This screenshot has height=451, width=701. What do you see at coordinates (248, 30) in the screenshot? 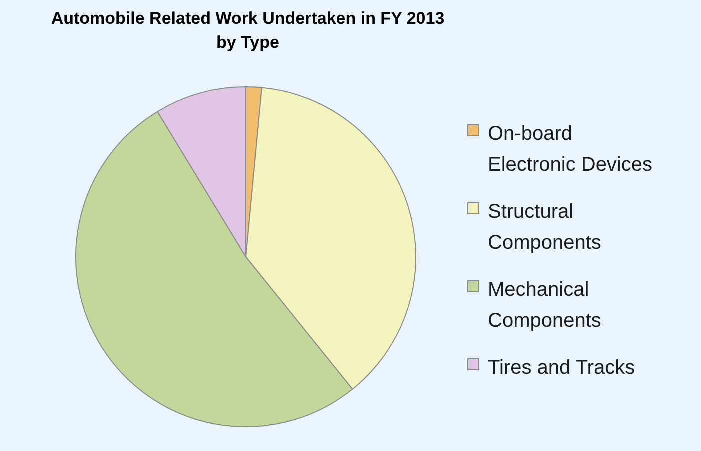
I see `chart-title: Automobile Related Work Undertaken in FY 2013 by Type` at bounding box center [248, 30].